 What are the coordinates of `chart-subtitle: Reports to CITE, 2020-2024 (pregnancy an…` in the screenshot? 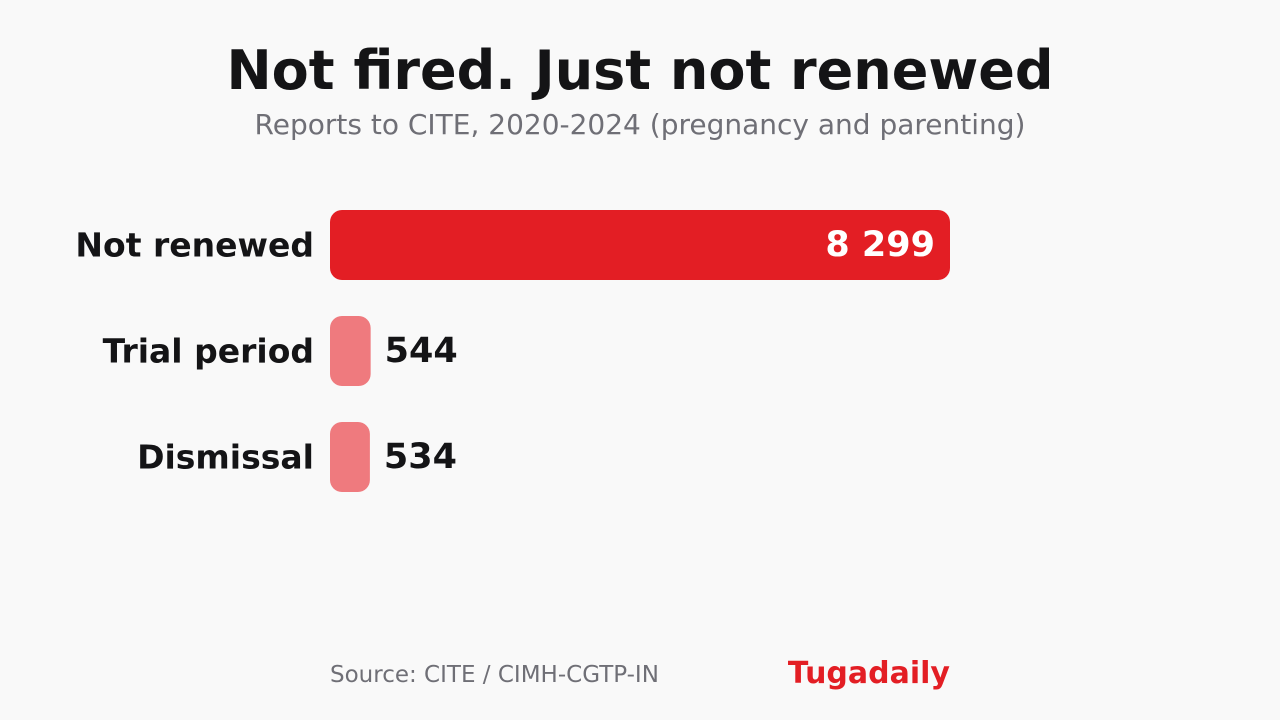 It's located at (640, 124).